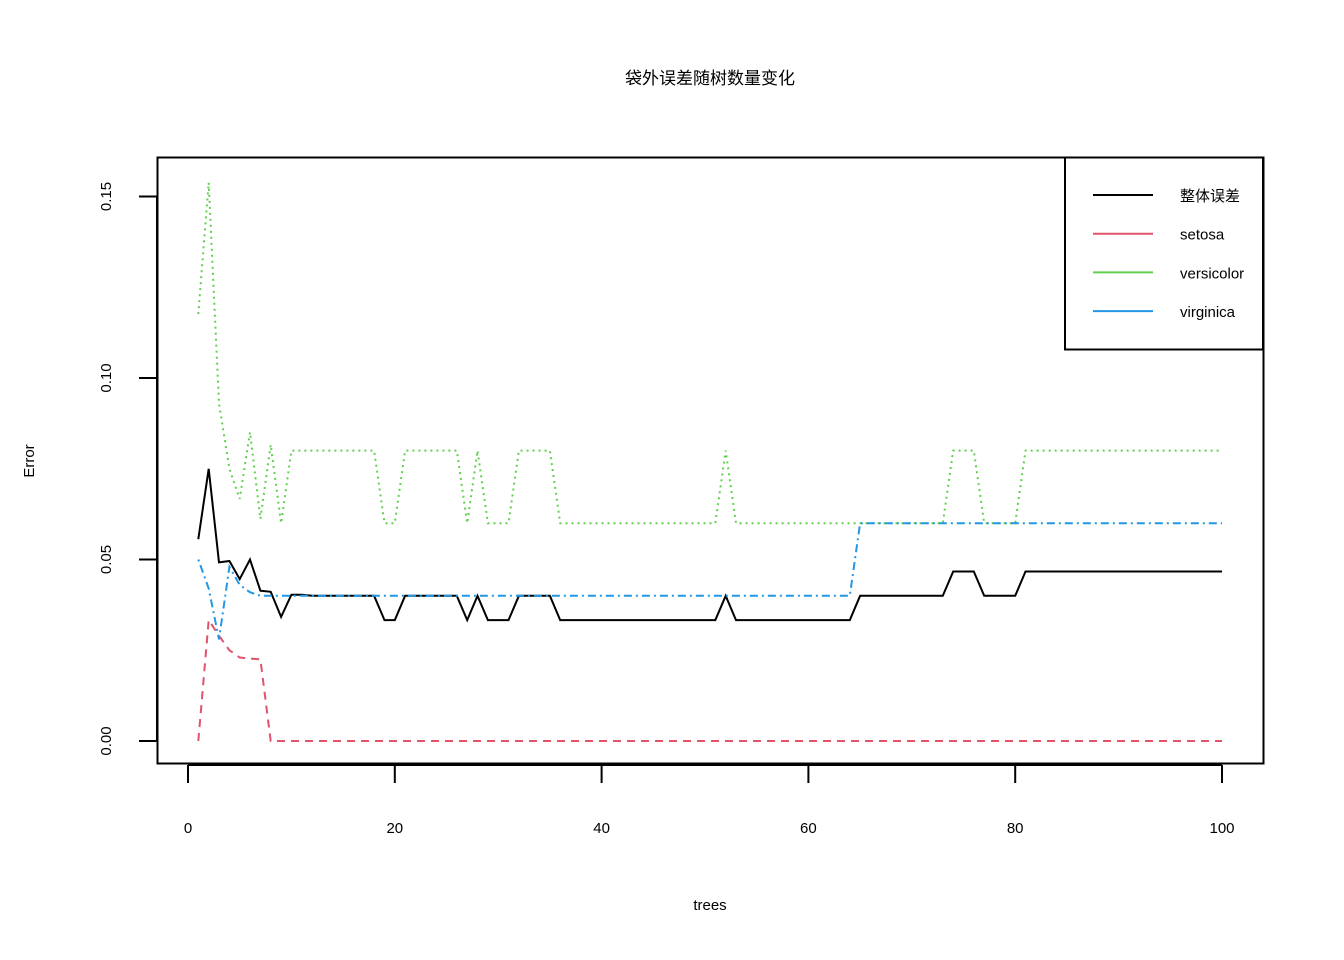 This screenshot has height=960, width=1344. What do you see at coordinates (106, 740) in the screenshot?
I see `y-tick-label: 0.00` at bounding box center [106, 740].